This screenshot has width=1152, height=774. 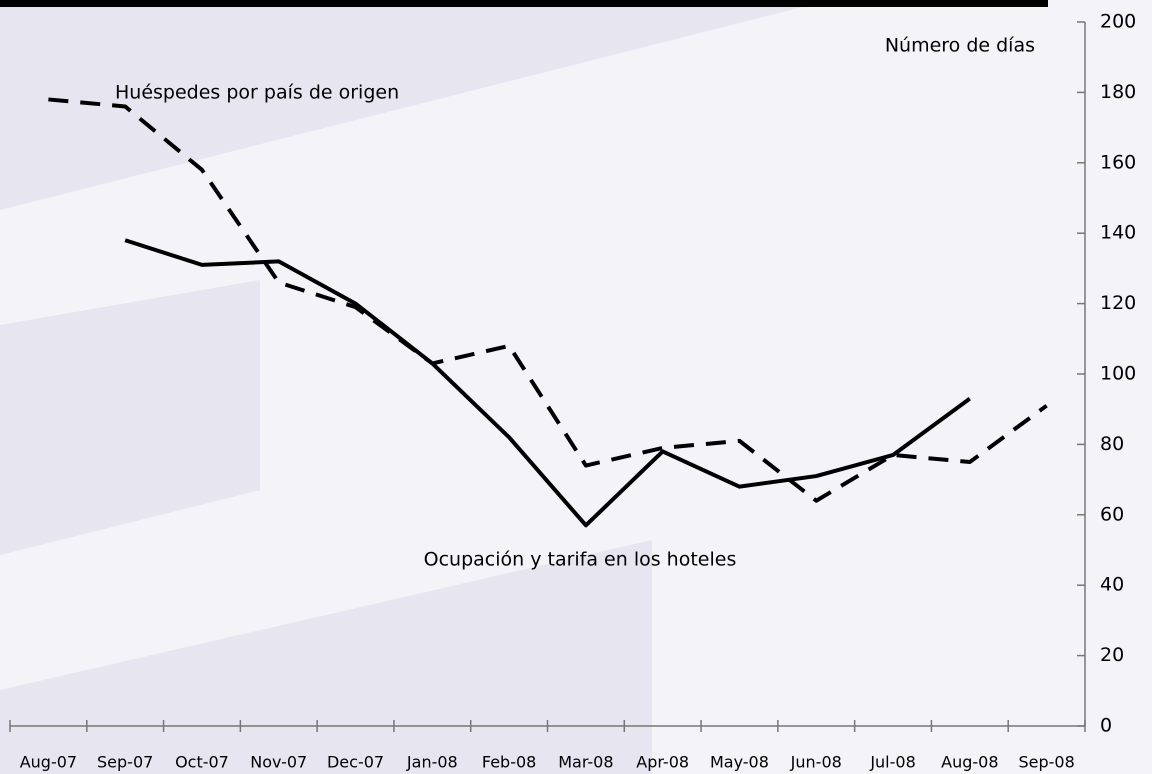 I want to click on x-tick-label: Dec-07, so click(x=355, y=762).